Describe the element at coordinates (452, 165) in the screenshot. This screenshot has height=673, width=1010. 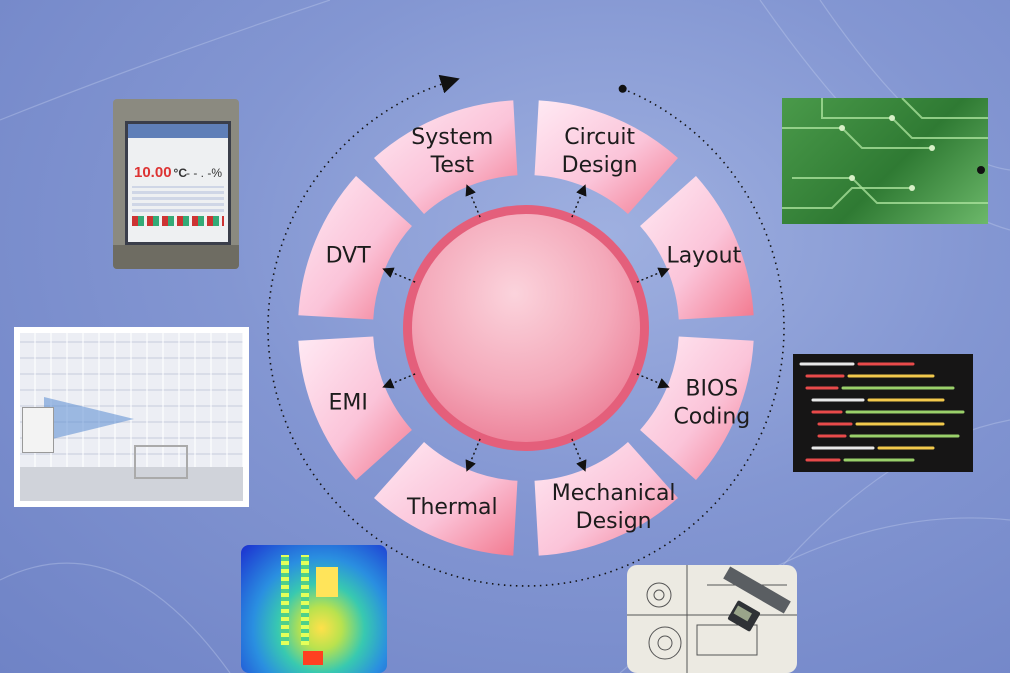
I see `segment-label-line: Test` at that location.